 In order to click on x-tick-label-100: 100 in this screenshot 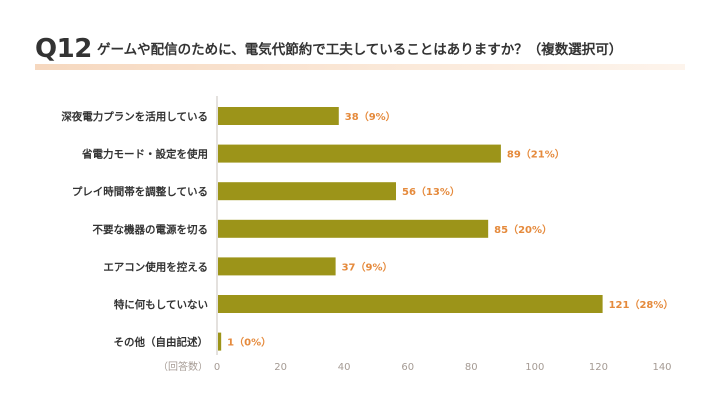, I will do `click(534, 367)`.